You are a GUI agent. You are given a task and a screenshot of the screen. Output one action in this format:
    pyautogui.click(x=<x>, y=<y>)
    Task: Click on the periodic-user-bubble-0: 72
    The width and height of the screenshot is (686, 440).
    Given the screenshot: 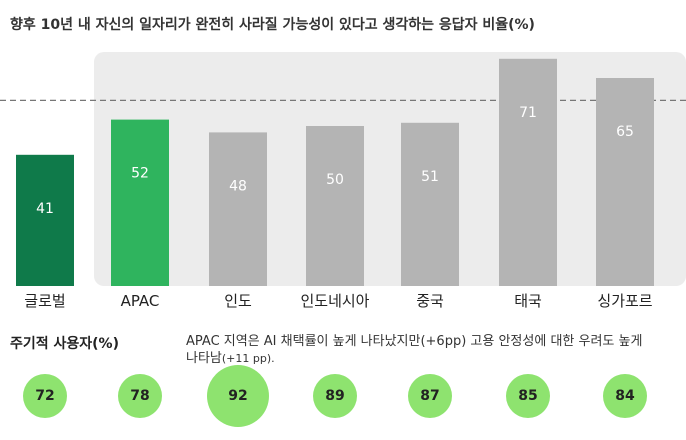 What is the action you would take?
    pyautogui.click(x=45, y=396)
    